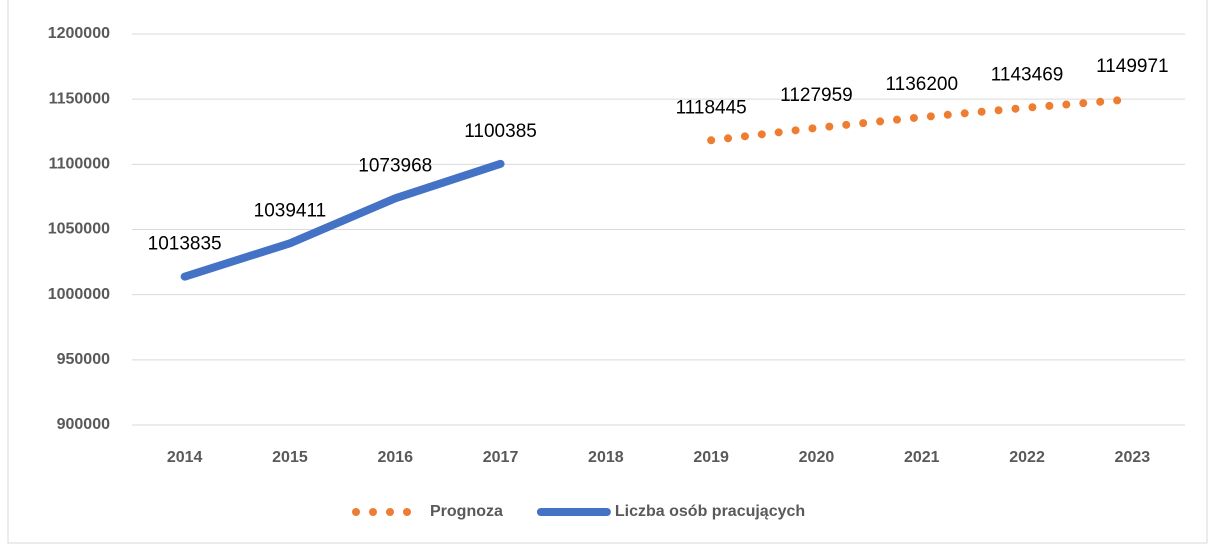 This screenshot has height=544, width=1208. What do you see at coordinates (922, 457) in the screenshot?
I see `x-tick-label: 2021` at bounding box center [922, 457].